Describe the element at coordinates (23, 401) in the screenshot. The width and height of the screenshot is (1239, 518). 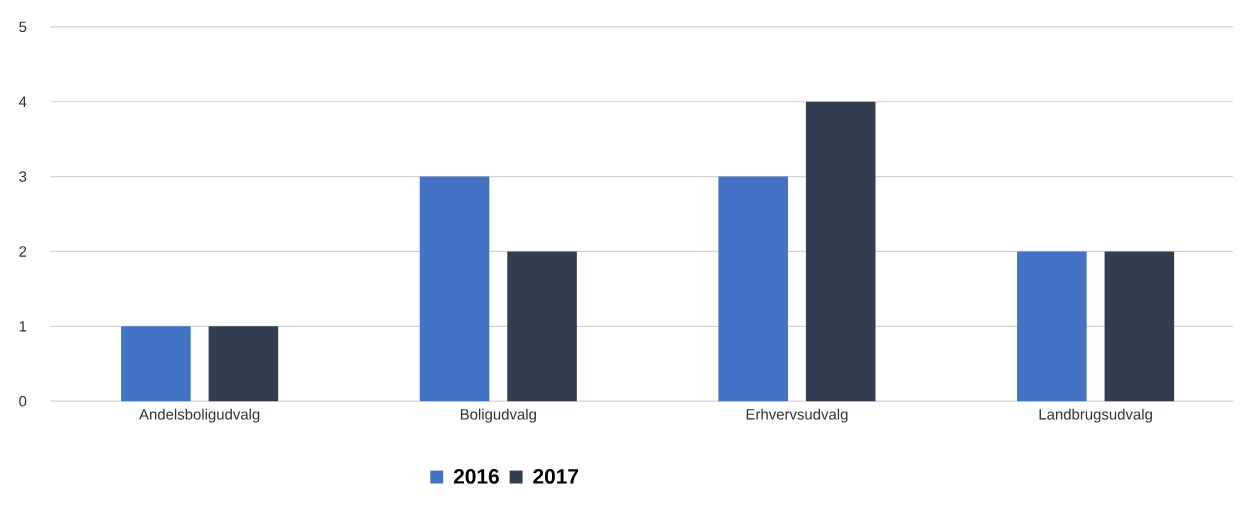
I see `y-tick-label: 0` at that location.